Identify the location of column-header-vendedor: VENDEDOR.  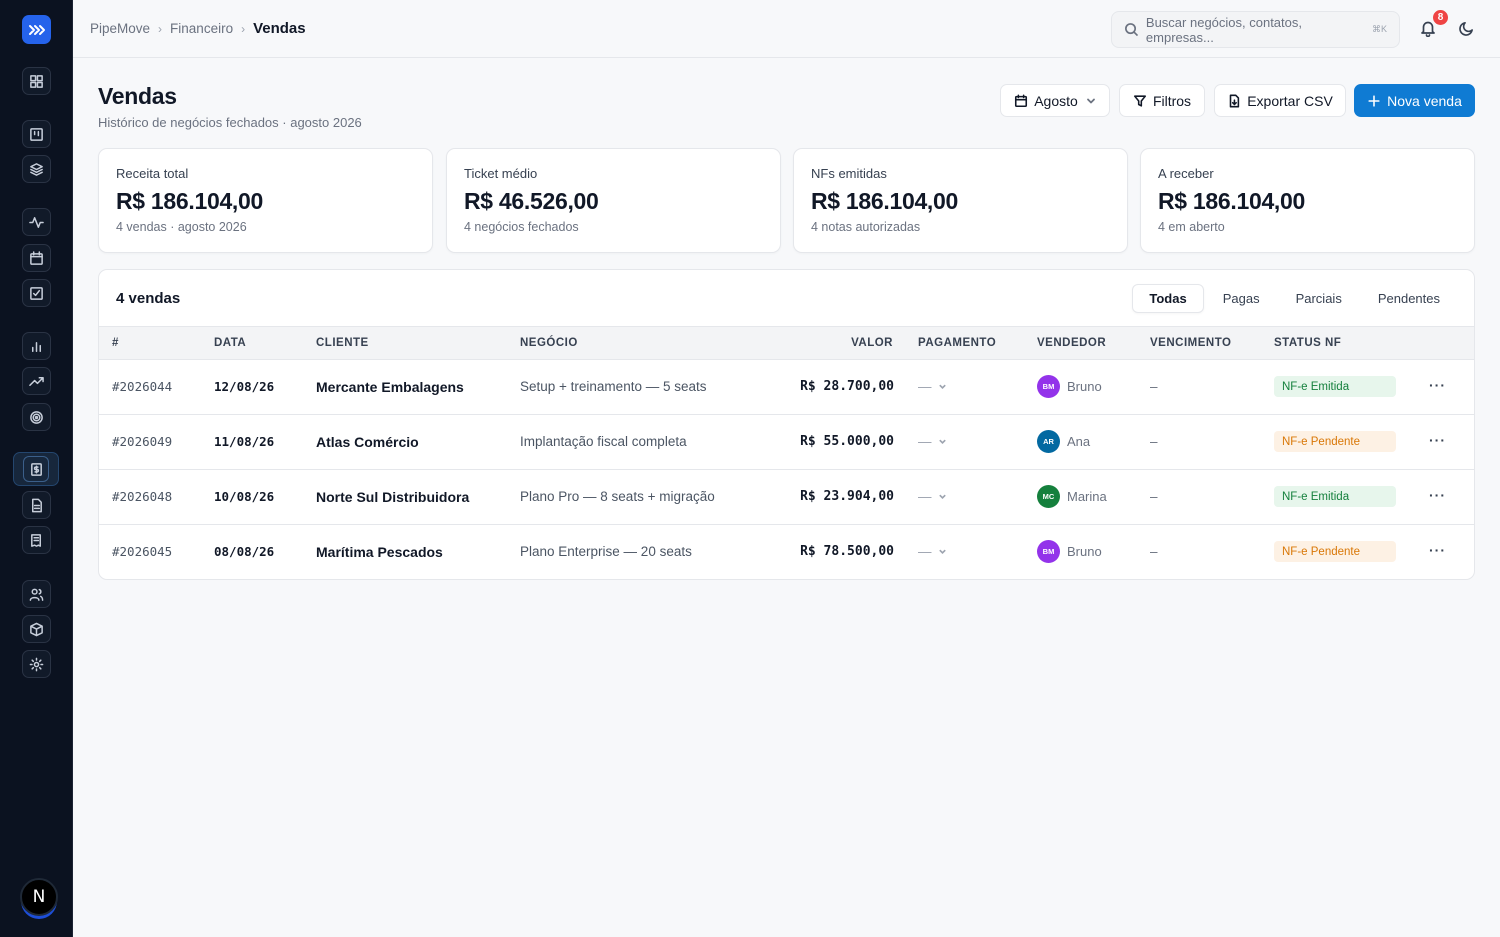
(1072, 343).